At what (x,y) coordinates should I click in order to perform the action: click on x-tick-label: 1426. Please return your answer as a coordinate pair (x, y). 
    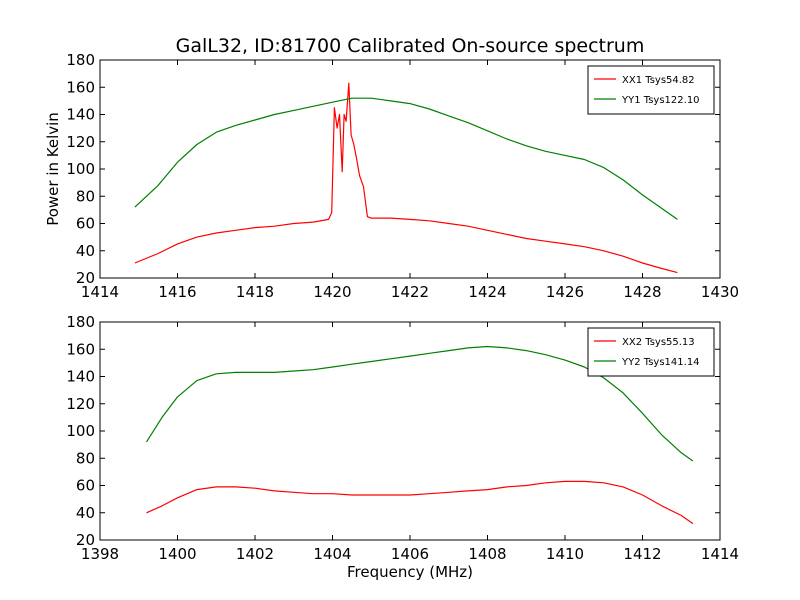
    Looking at the image, I should click on (565, 292).